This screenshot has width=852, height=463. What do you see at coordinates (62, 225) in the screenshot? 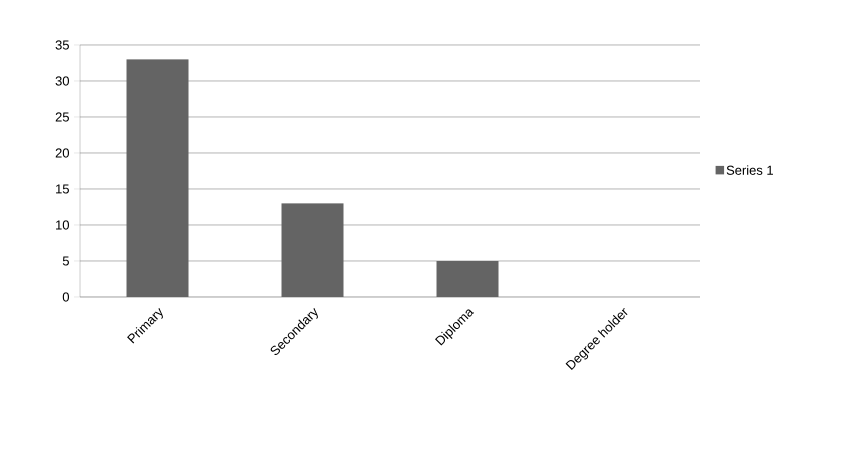
I see `y-tick-label: 10` at bounding box center [62, 225].